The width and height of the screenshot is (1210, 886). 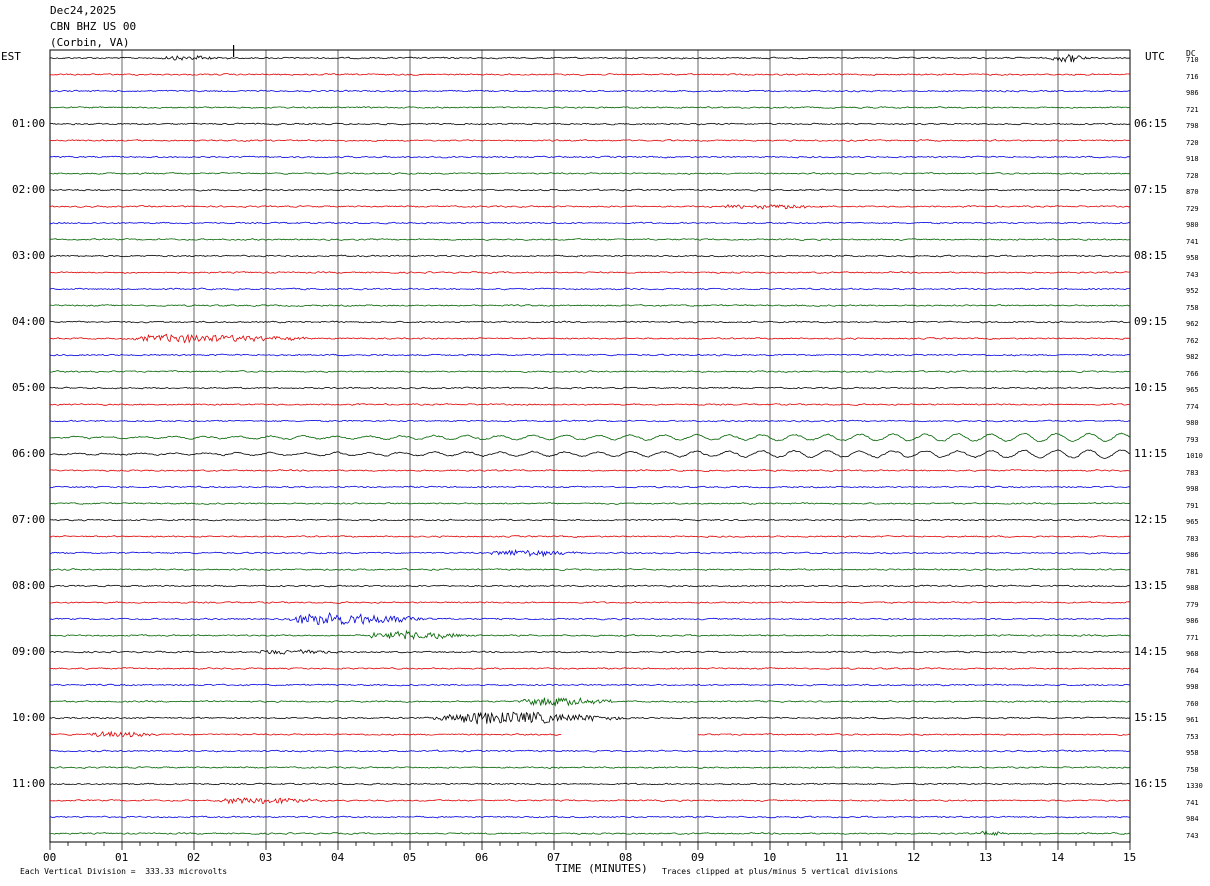 I want to click on dc-offset-label: 791, so click(x=1192, y=505).